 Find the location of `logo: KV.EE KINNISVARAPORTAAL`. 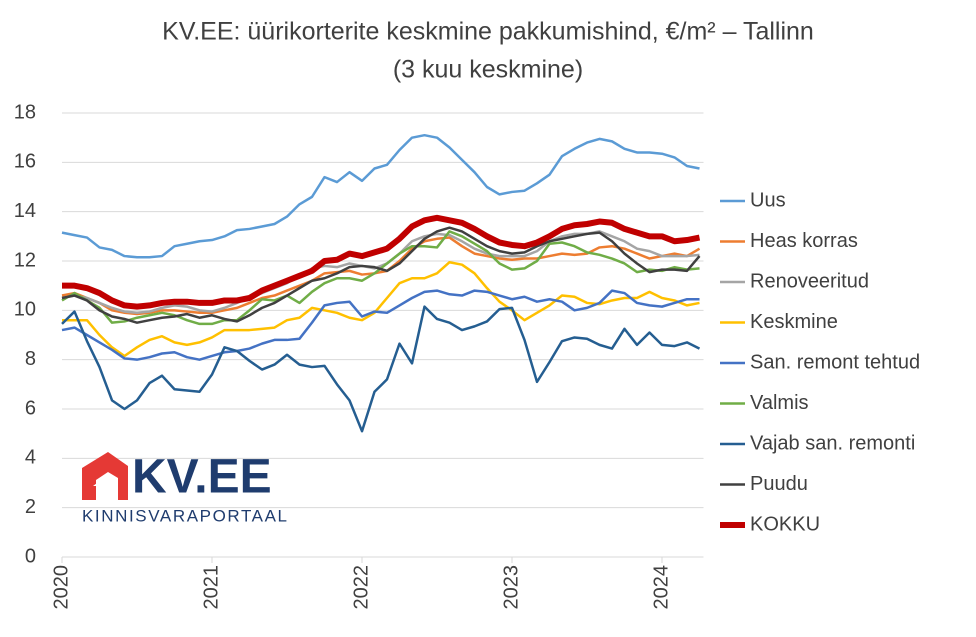

logo: KV.EE KINNISVARAPORTAAL is located at coordinates (184, 488).